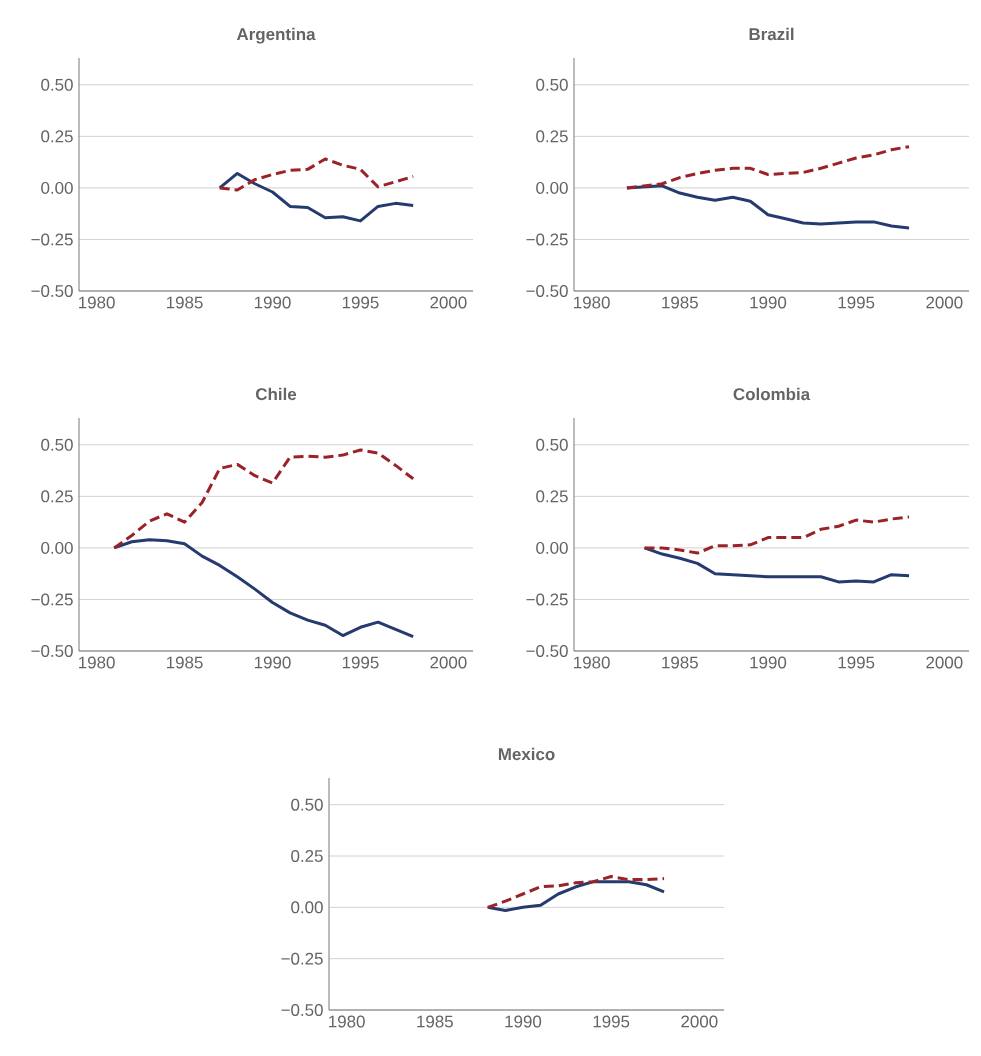  Describe the element at coordinates (276, 394) in the screenshot. I see `chart-title: Chile` at that location.